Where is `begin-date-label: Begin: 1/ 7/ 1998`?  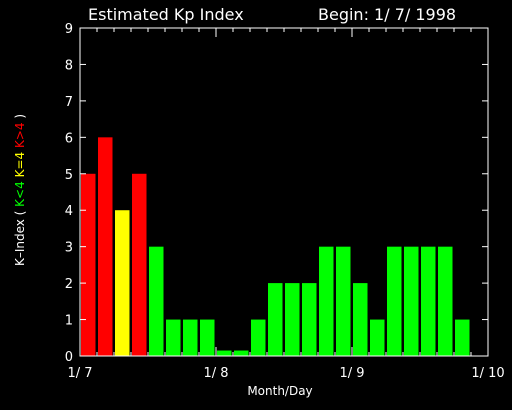 begin-date-label: Begin: 1/ 7/ 1998 is located at coordinates (387, 14).